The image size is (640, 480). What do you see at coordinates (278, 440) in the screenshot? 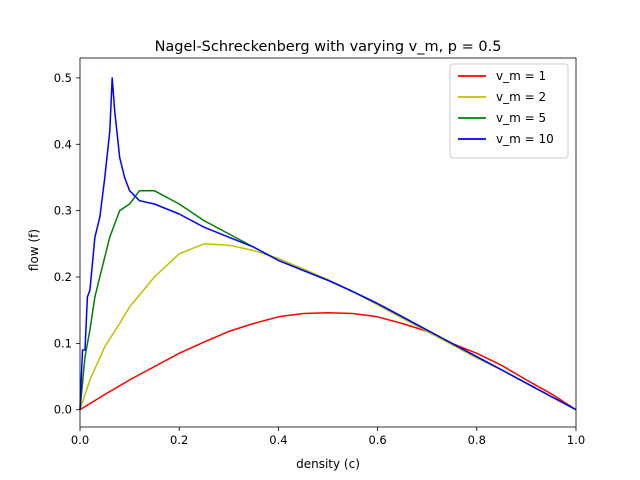
I see `x-tick-label: 0.4` at bounding box center [278, 440].